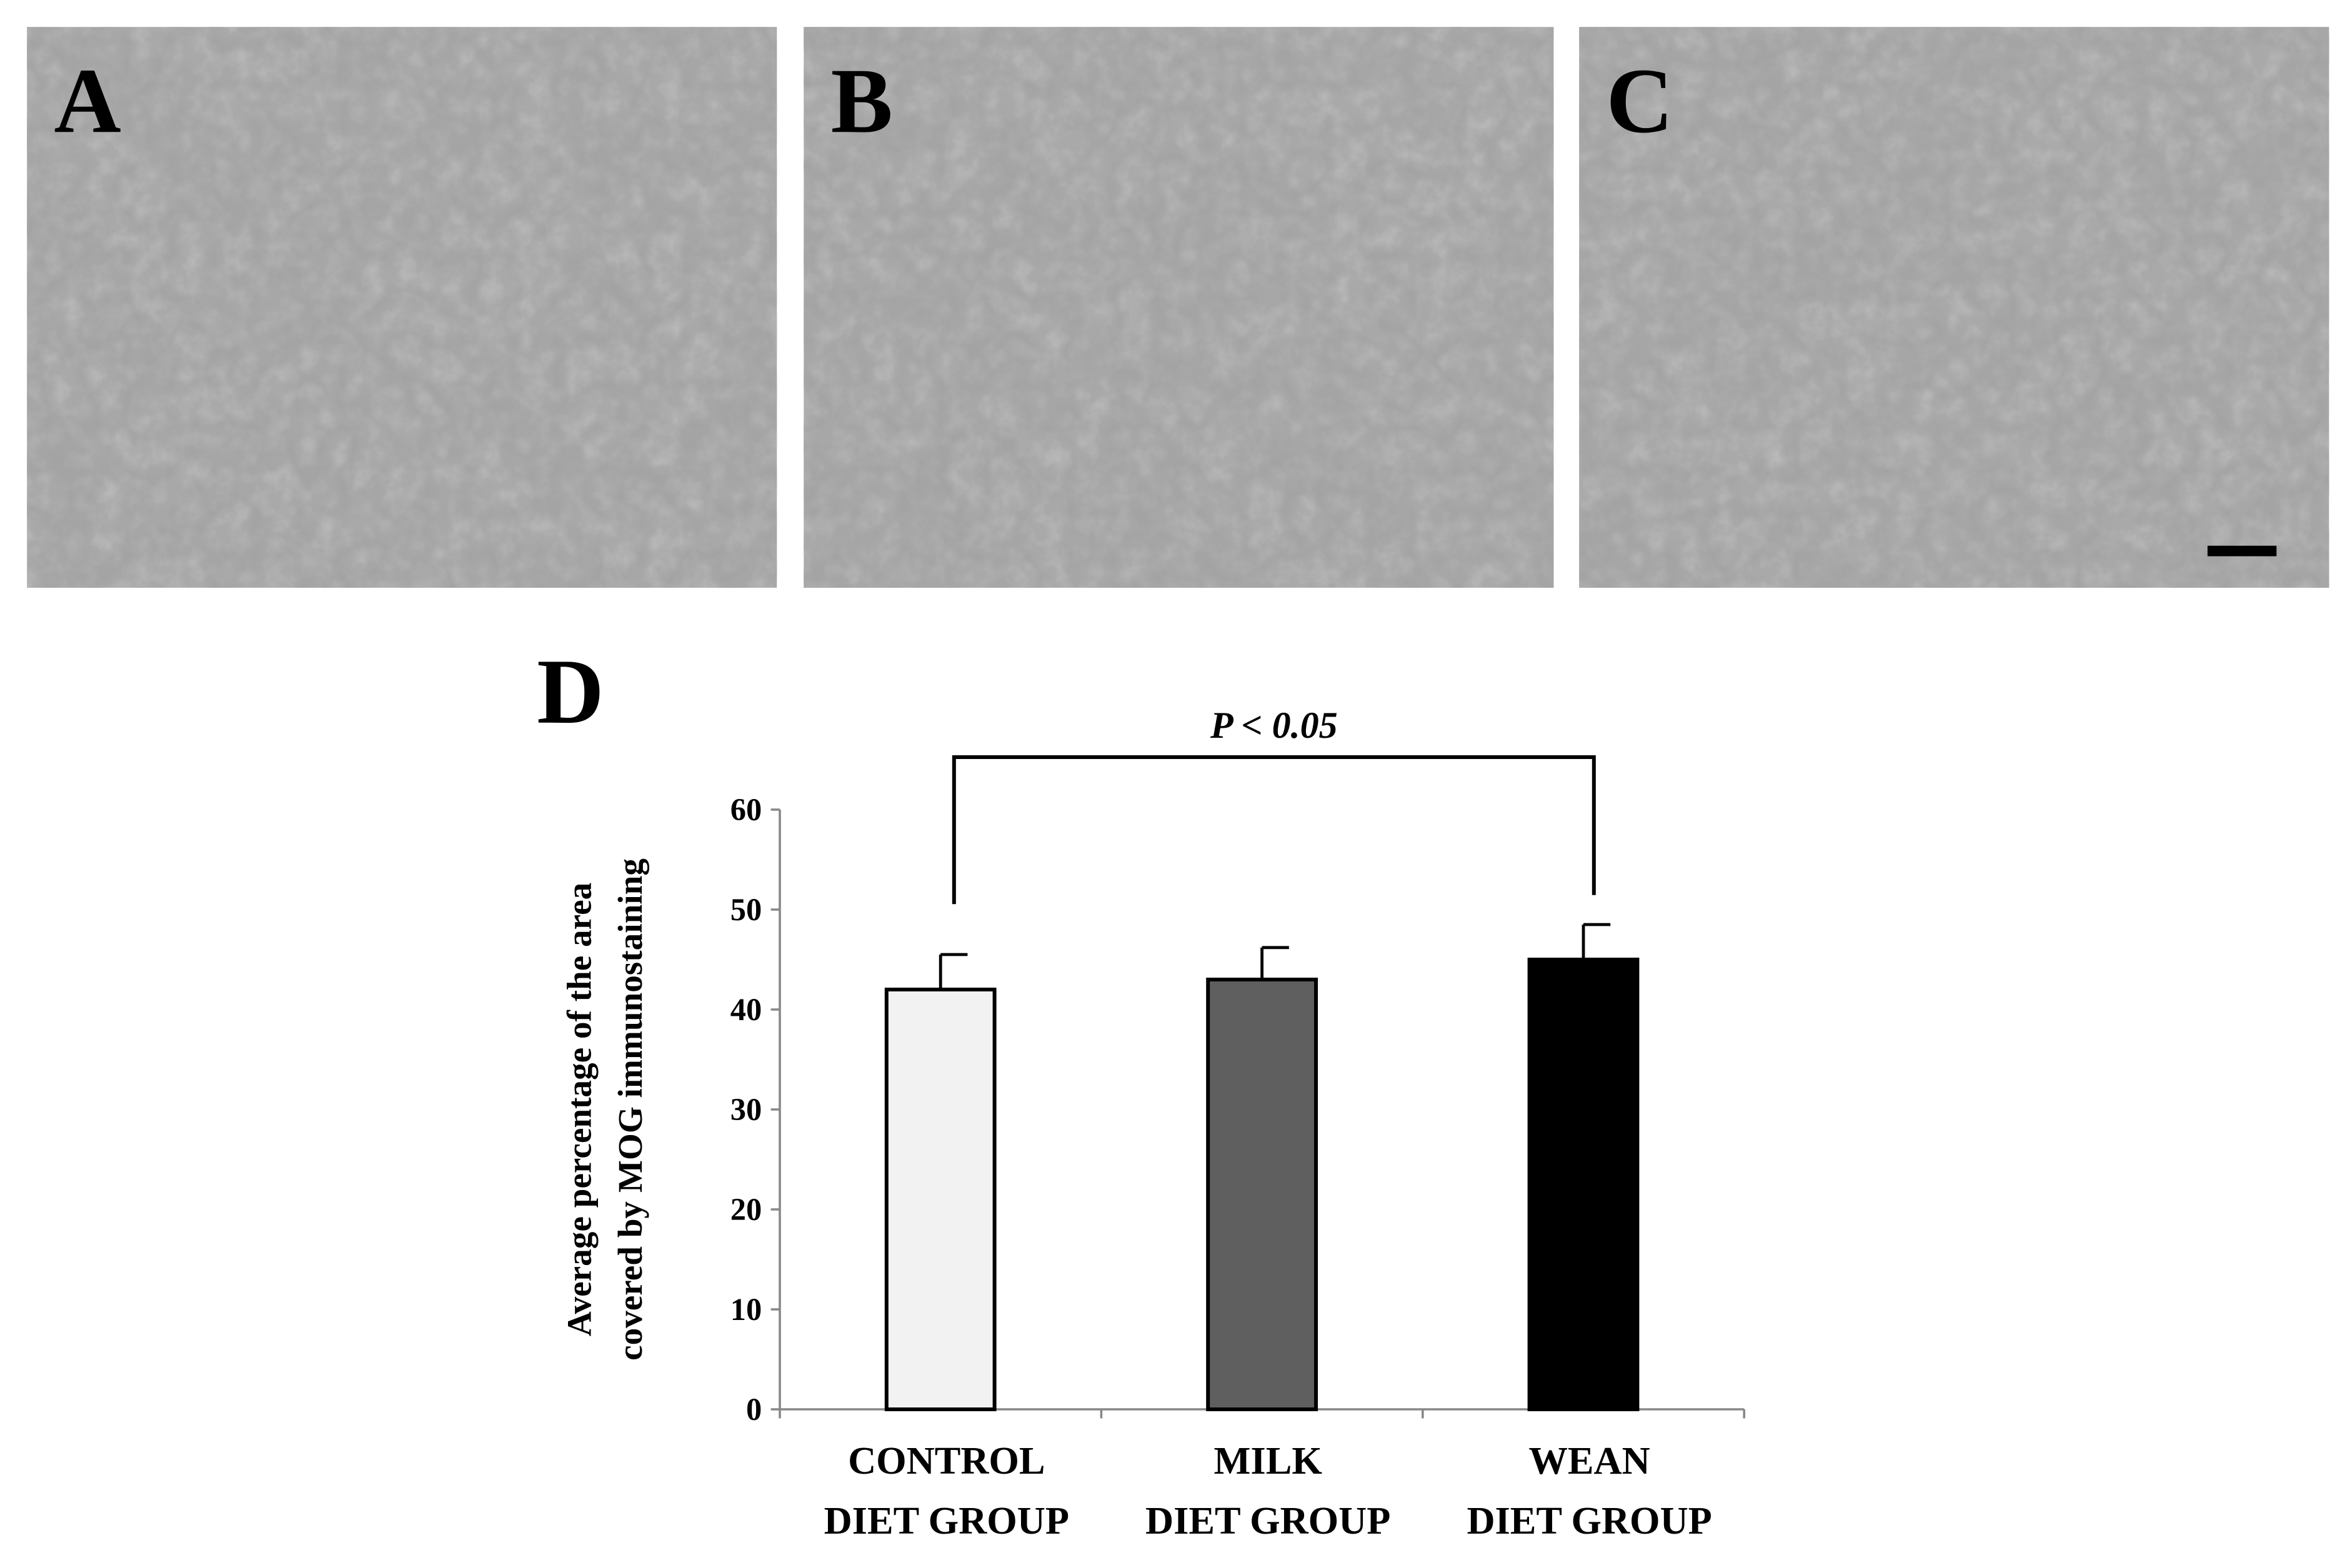 The image size is (2352, 1568). Describe the element at coordinates (746, 1209) in the screenshot. I see `y-tick-label: 20` at that location.